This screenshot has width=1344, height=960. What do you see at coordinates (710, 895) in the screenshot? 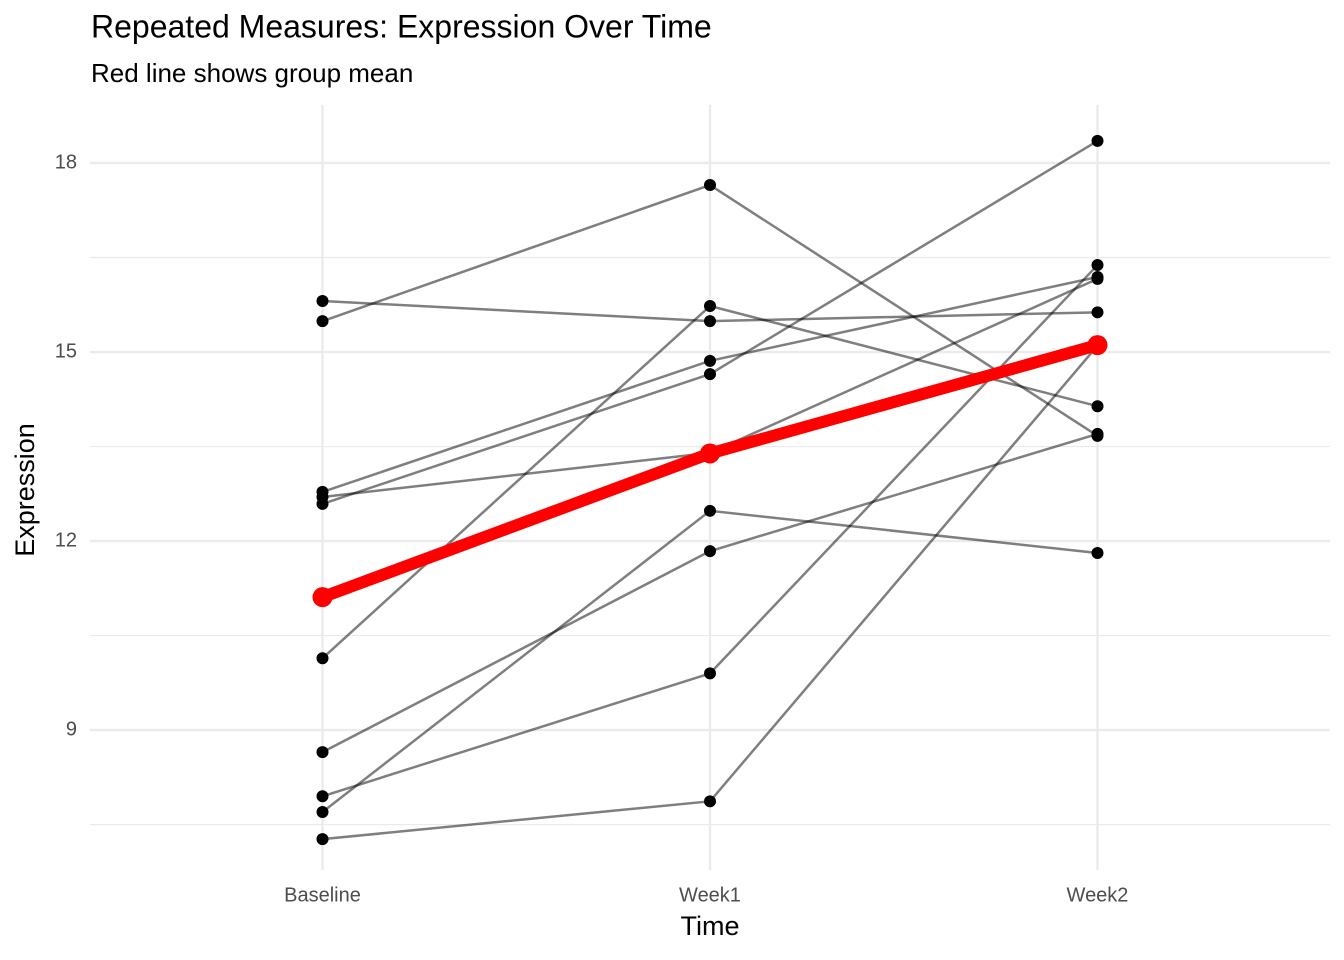
I see `x-tick-label: Week1` at bounding box center [710, 895].